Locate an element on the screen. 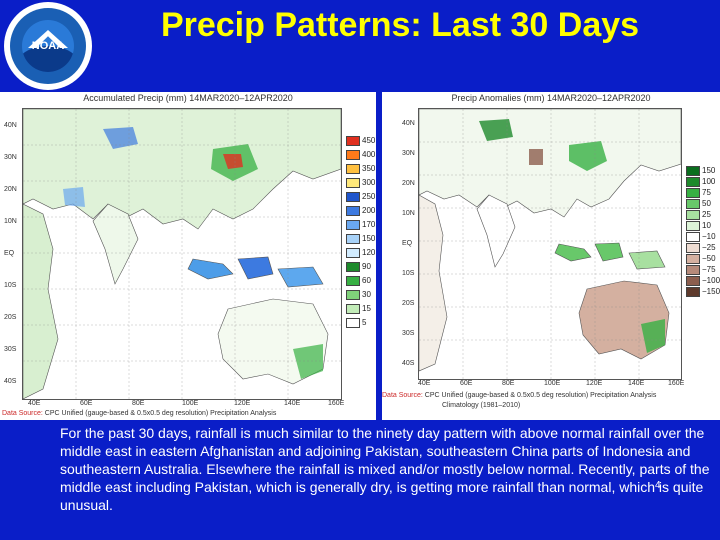 Image resolution: width=720 pixels, height=540 pixels. legend-label: 90 is located at coordinates (366, 266).